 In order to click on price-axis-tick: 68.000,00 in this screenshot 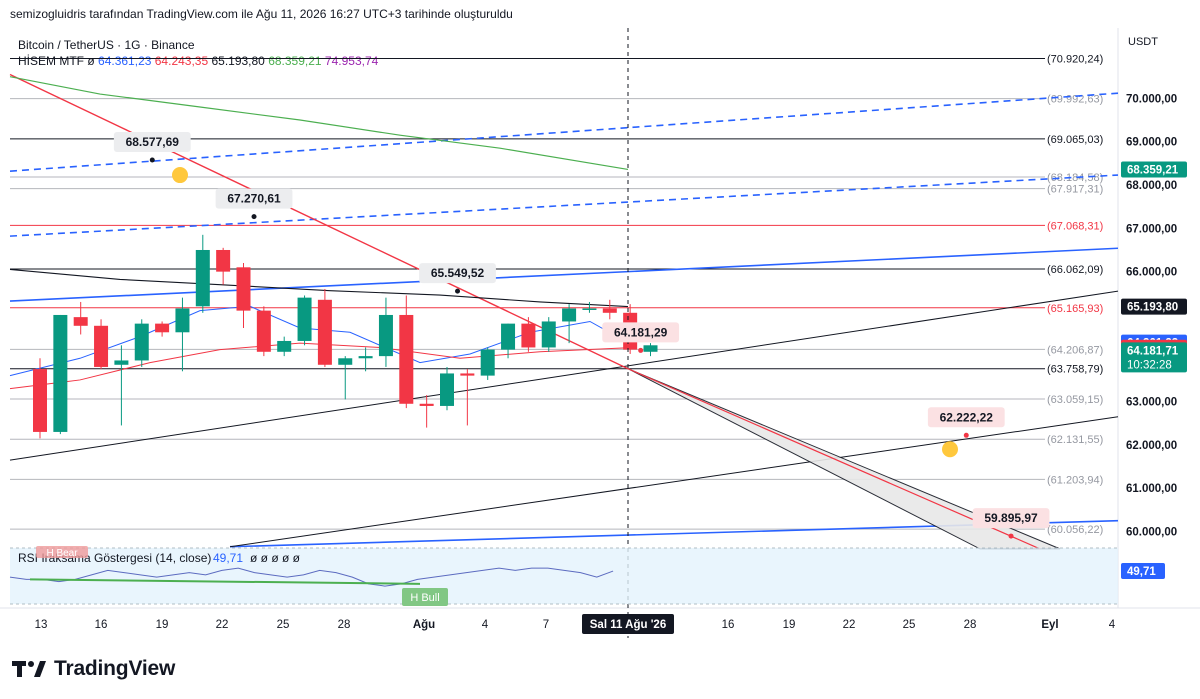, I will do `click(1151, 186)`.